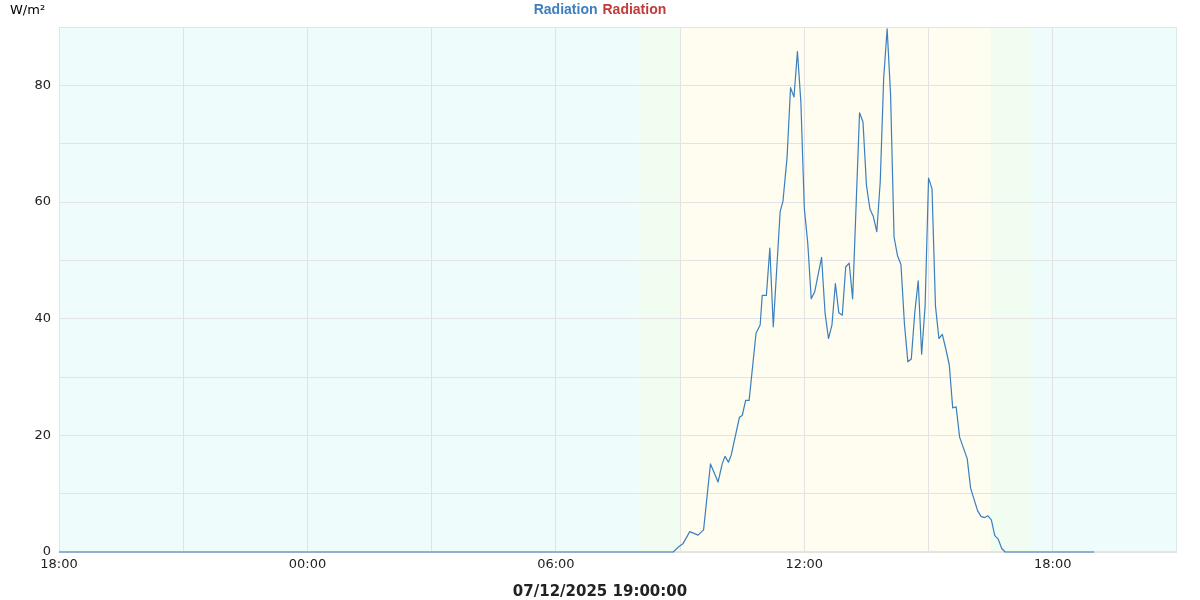  I want to click on x-tick-label: 00:00, so click(307, 564).